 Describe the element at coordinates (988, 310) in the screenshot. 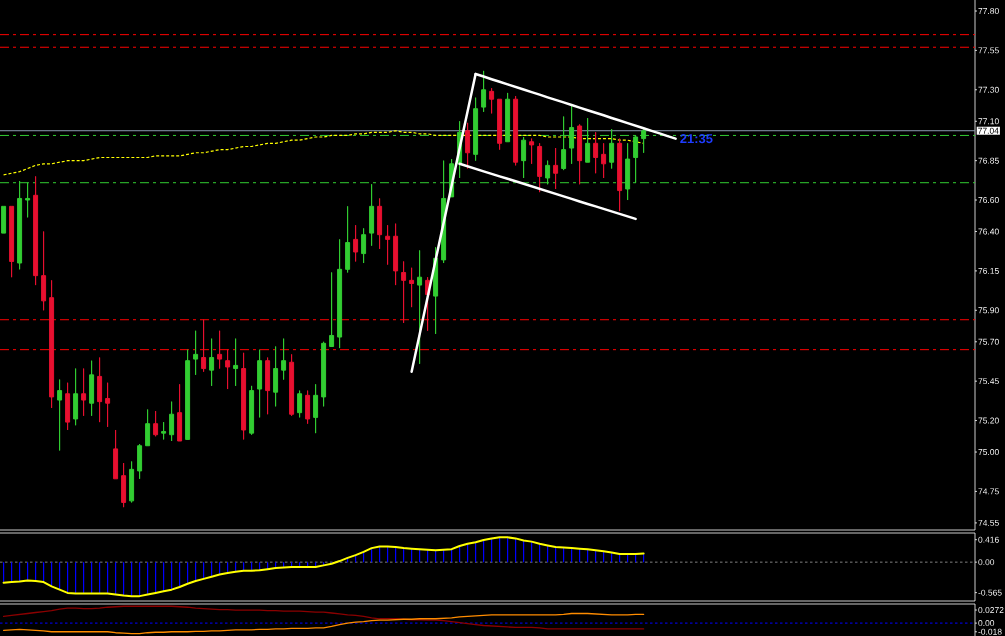

I see `y-tick-label: 75.90` at that location.